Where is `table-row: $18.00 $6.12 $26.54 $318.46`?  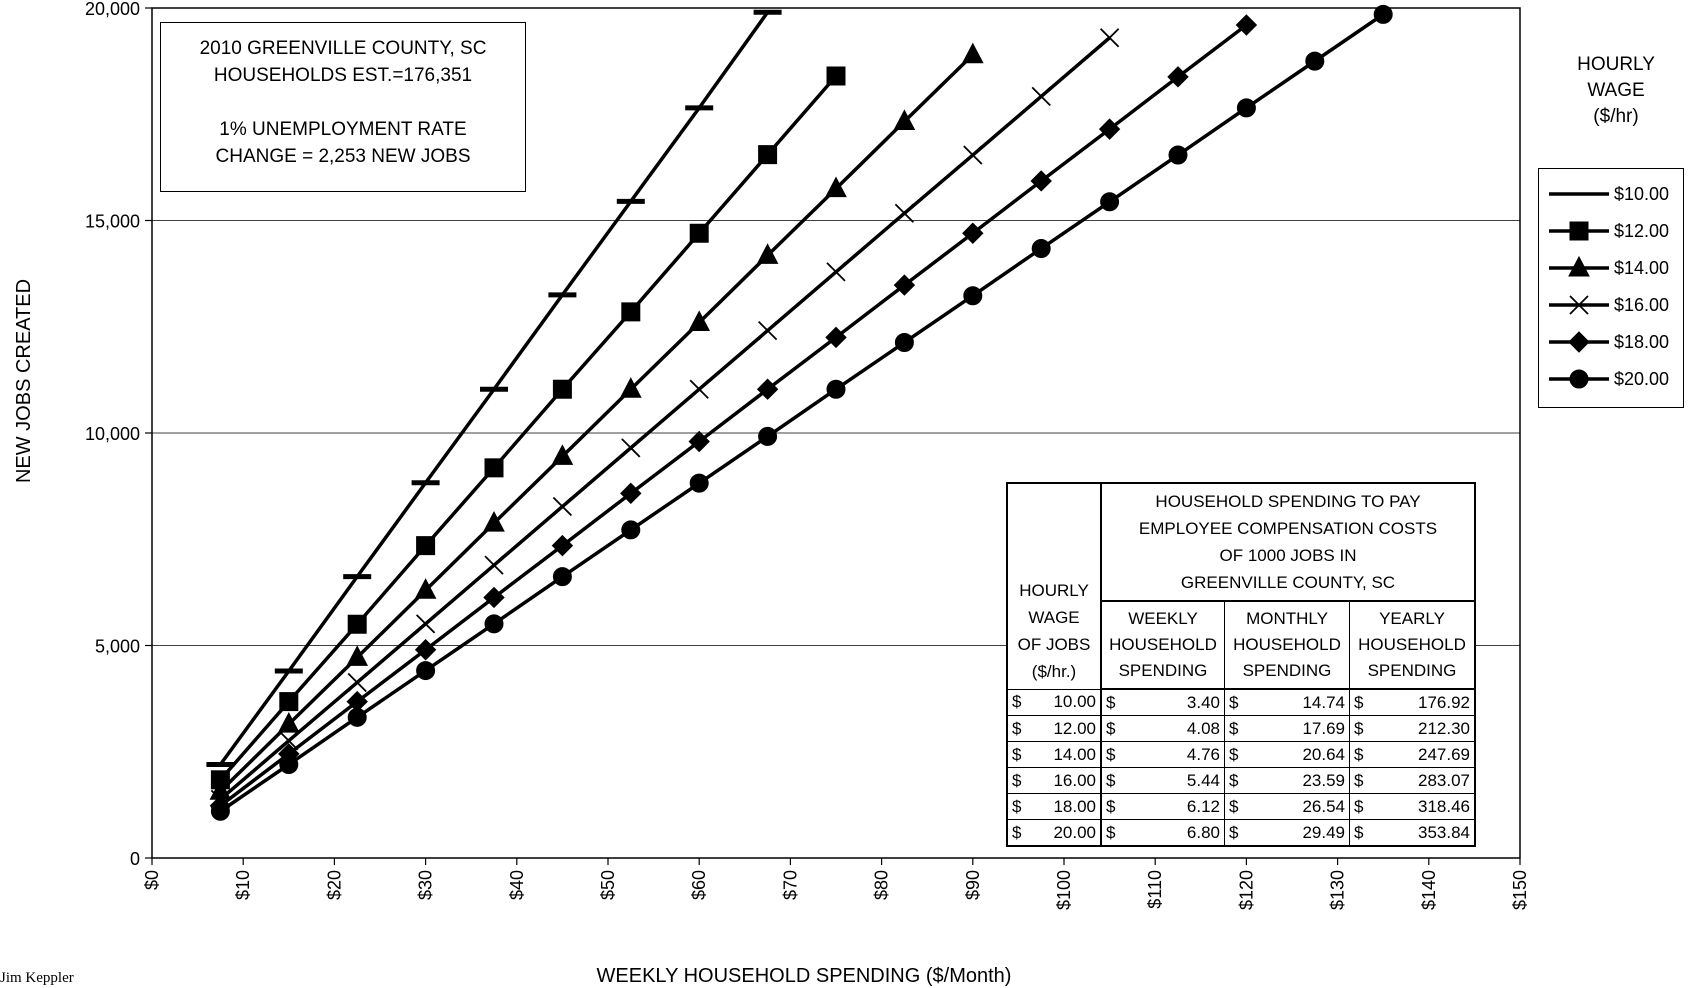
table-row: $18.00 $6.12 $26.54 $318.46 is located at coordinates (1241, 806).